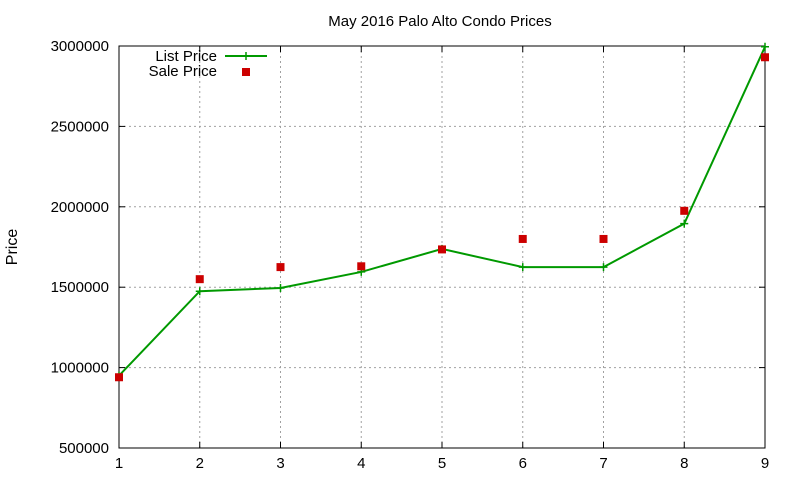 The image size is (800, 480). Describe the element at coordinates (80, 207) in the screenshot. I see `y-tick-label: 2000000` at that location.